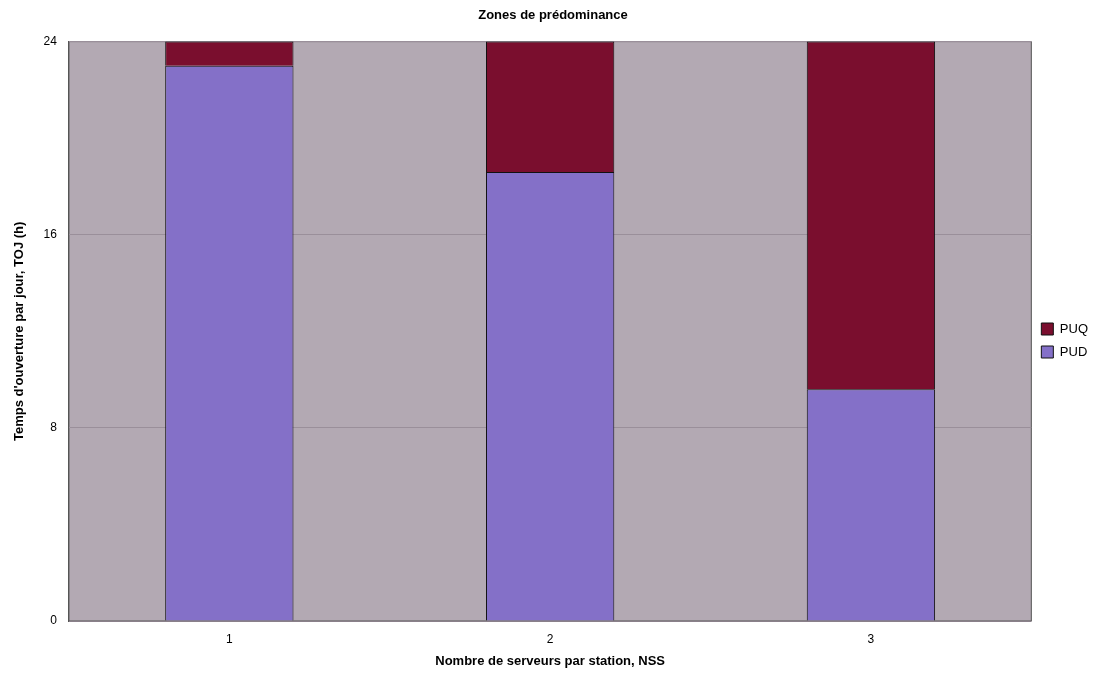 The image size is (1118, 684). I want to click on x-tick-label: 1, so click(229, 638).